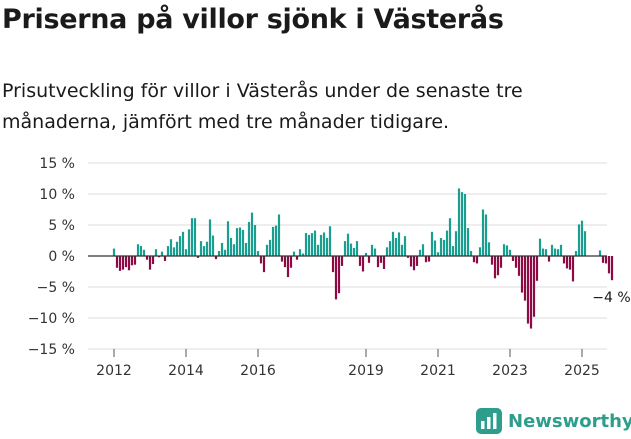 The width and height of the screenshot is (631, 439). Describe the element at coordinates (51, 257) in the screenshot. I see `y-axis-tick-labels: 15 % 10 % 5 % 0 % −5 % −10 % −15 %` at that location.